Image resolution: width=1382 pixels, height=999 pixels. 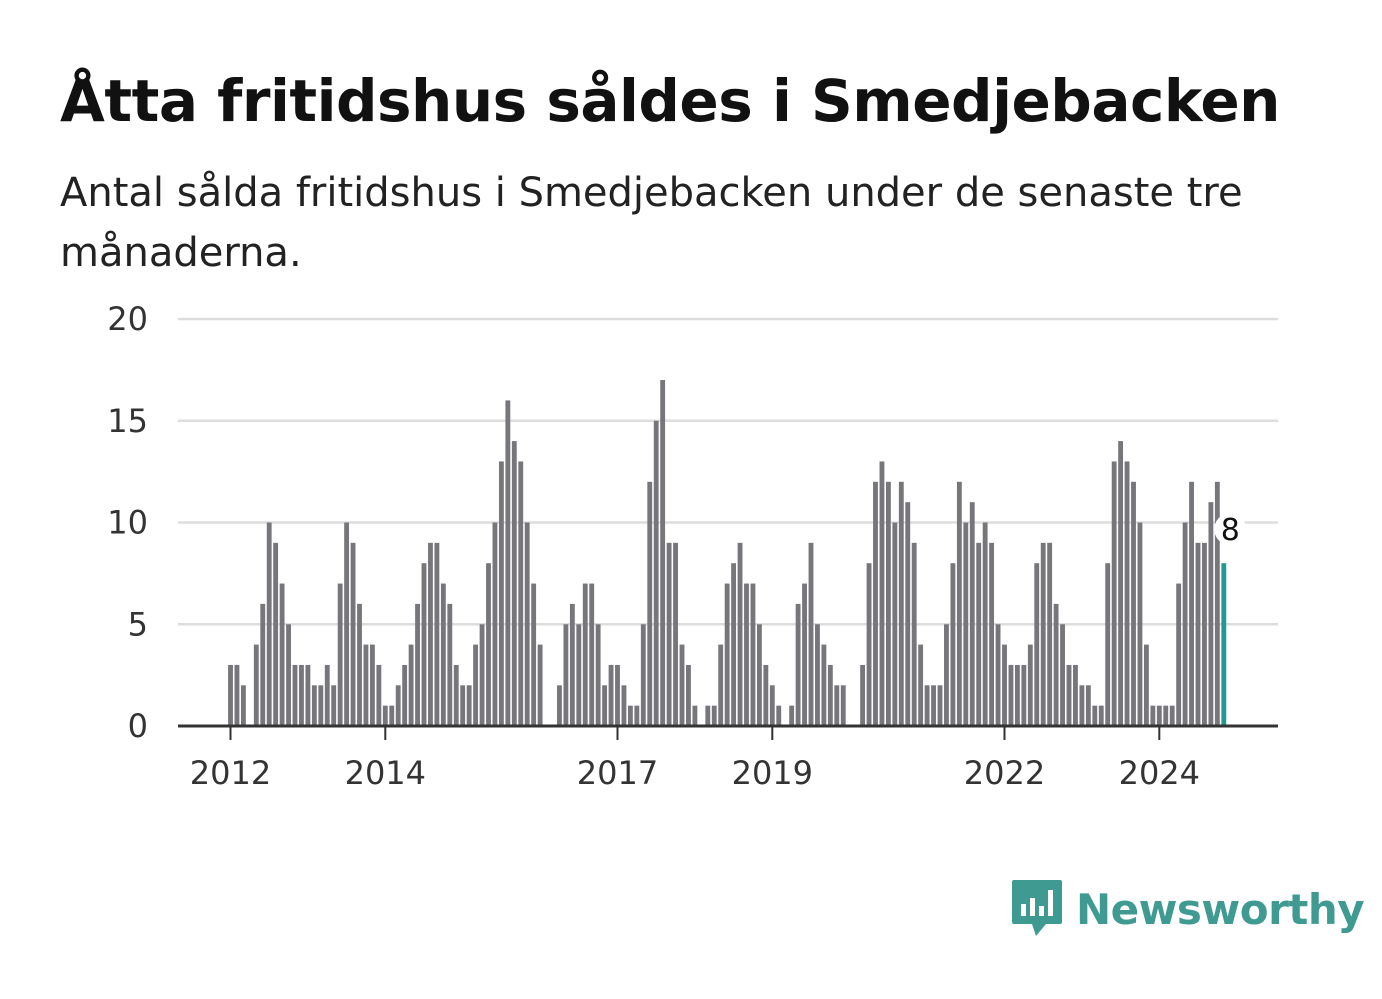 I want to click on newsworthy-logo-icon, so click(x=1037, y=908).